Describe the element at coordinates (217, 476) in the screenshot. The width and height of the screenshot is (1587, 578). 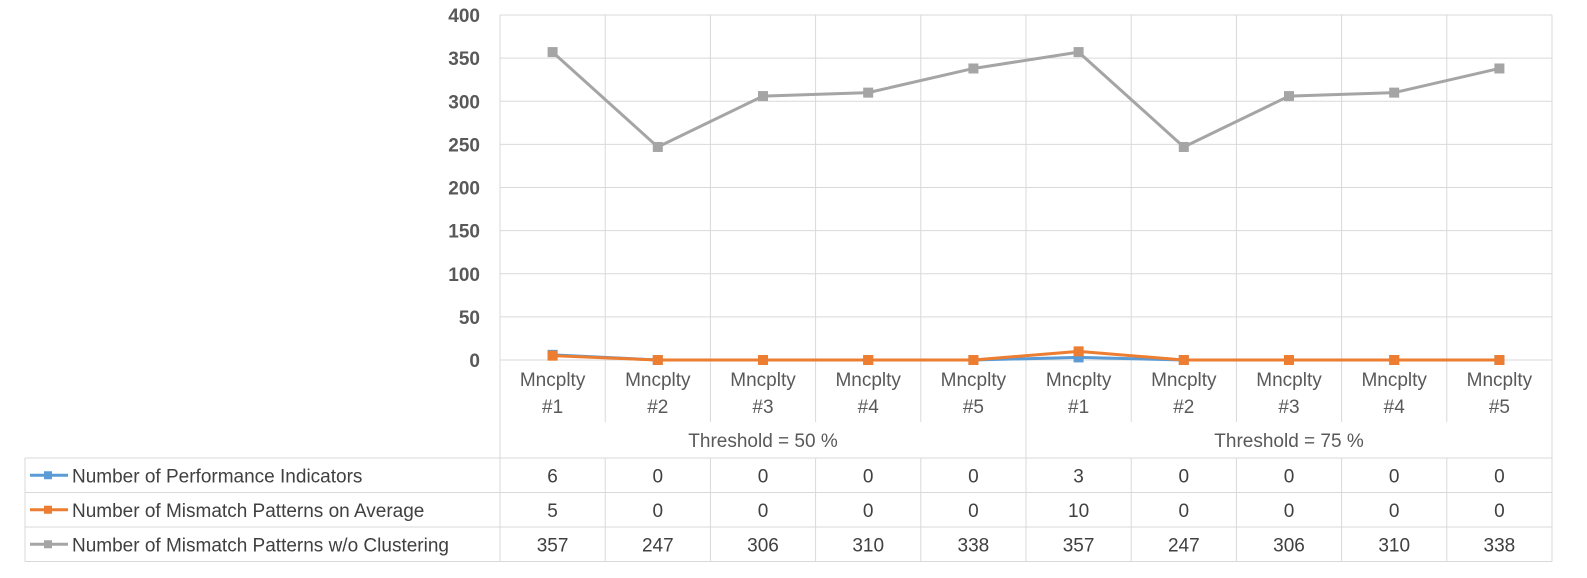
I see `legend-series-name: Number of Performance Indicators` at that location.